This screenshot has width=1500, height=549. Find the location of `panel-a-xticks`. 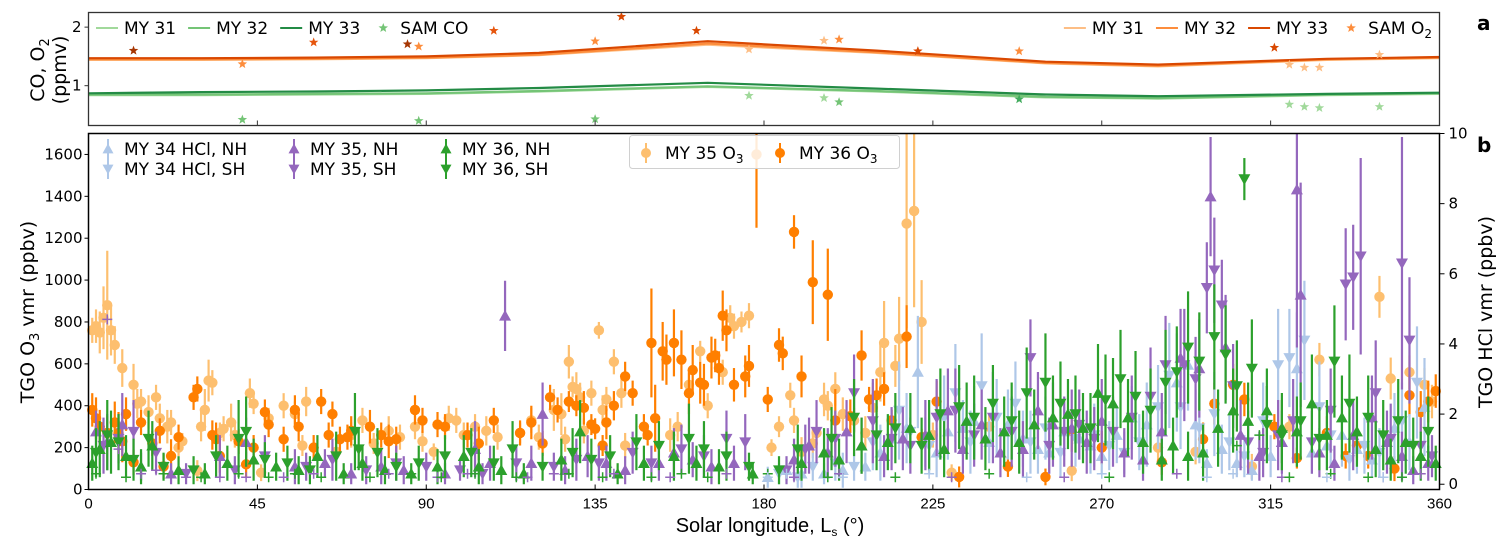

panel-a-xticks is located at coordinates (764, 123).